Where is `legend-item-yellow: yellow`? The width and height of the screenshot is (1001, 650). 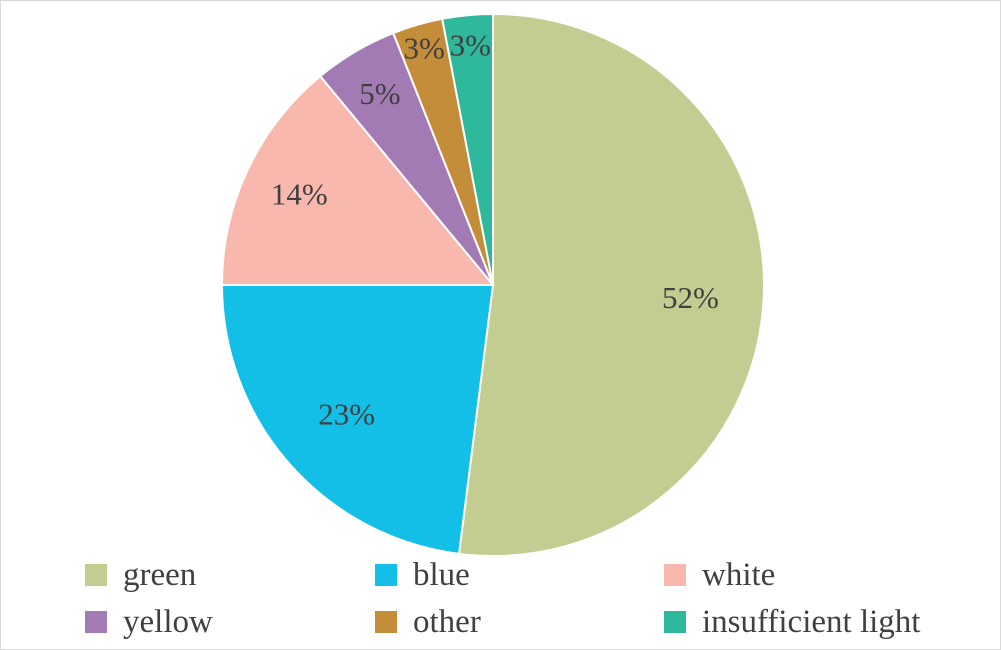
legend-item-yellow: yellow is located at coordinates (149, 622).